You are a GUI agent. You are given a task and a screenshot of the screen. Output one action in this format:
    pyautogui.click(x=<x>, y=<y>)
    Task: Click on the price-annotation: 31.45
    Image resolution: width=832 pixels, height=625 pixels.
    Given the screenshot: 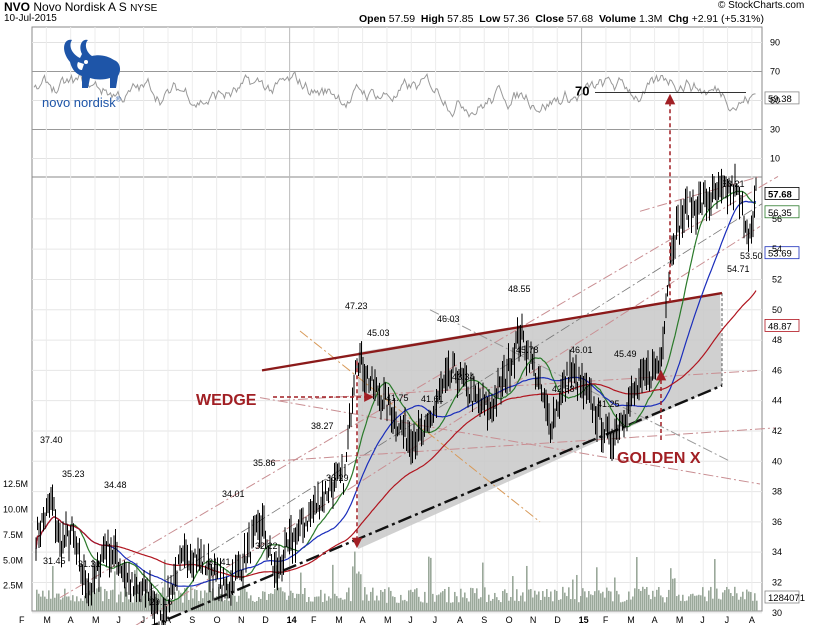 What is the action you would take?
    pyautogui.click(x=54, y=561)
    